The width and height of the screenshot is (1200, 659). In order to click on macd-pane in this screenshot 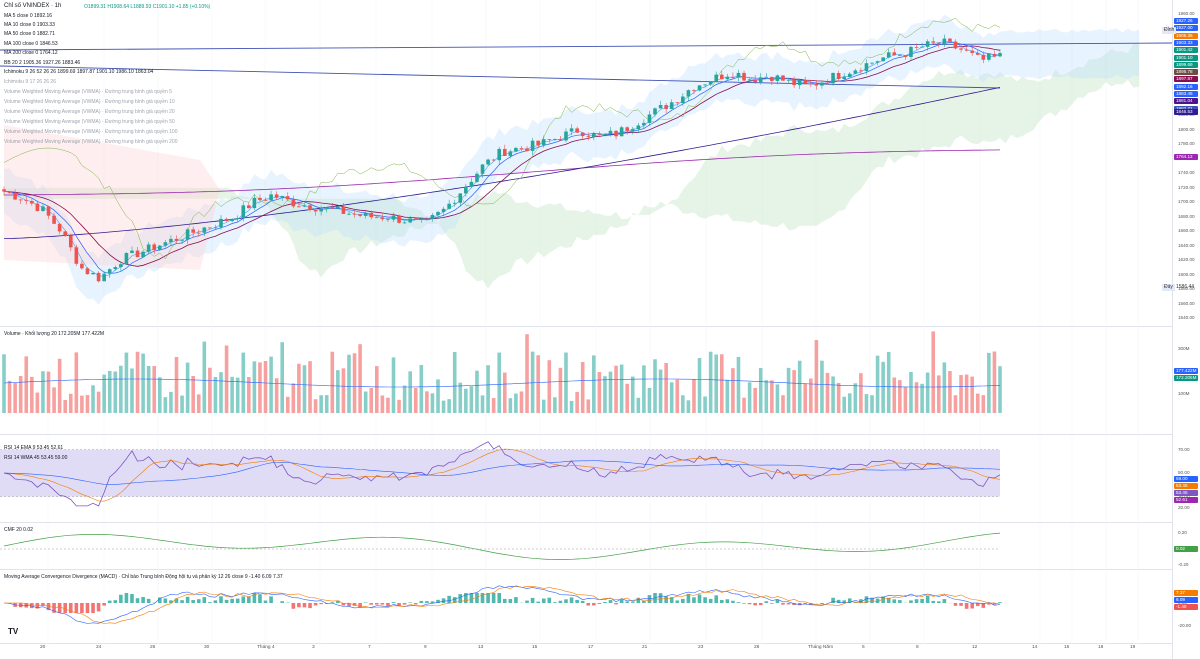, I will do `click(586, 607)`.